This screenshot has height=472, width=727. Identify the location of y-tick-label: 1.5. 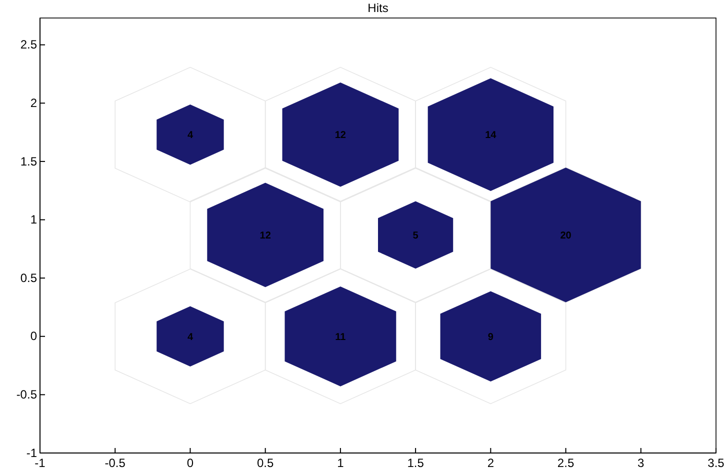
(29, 161).